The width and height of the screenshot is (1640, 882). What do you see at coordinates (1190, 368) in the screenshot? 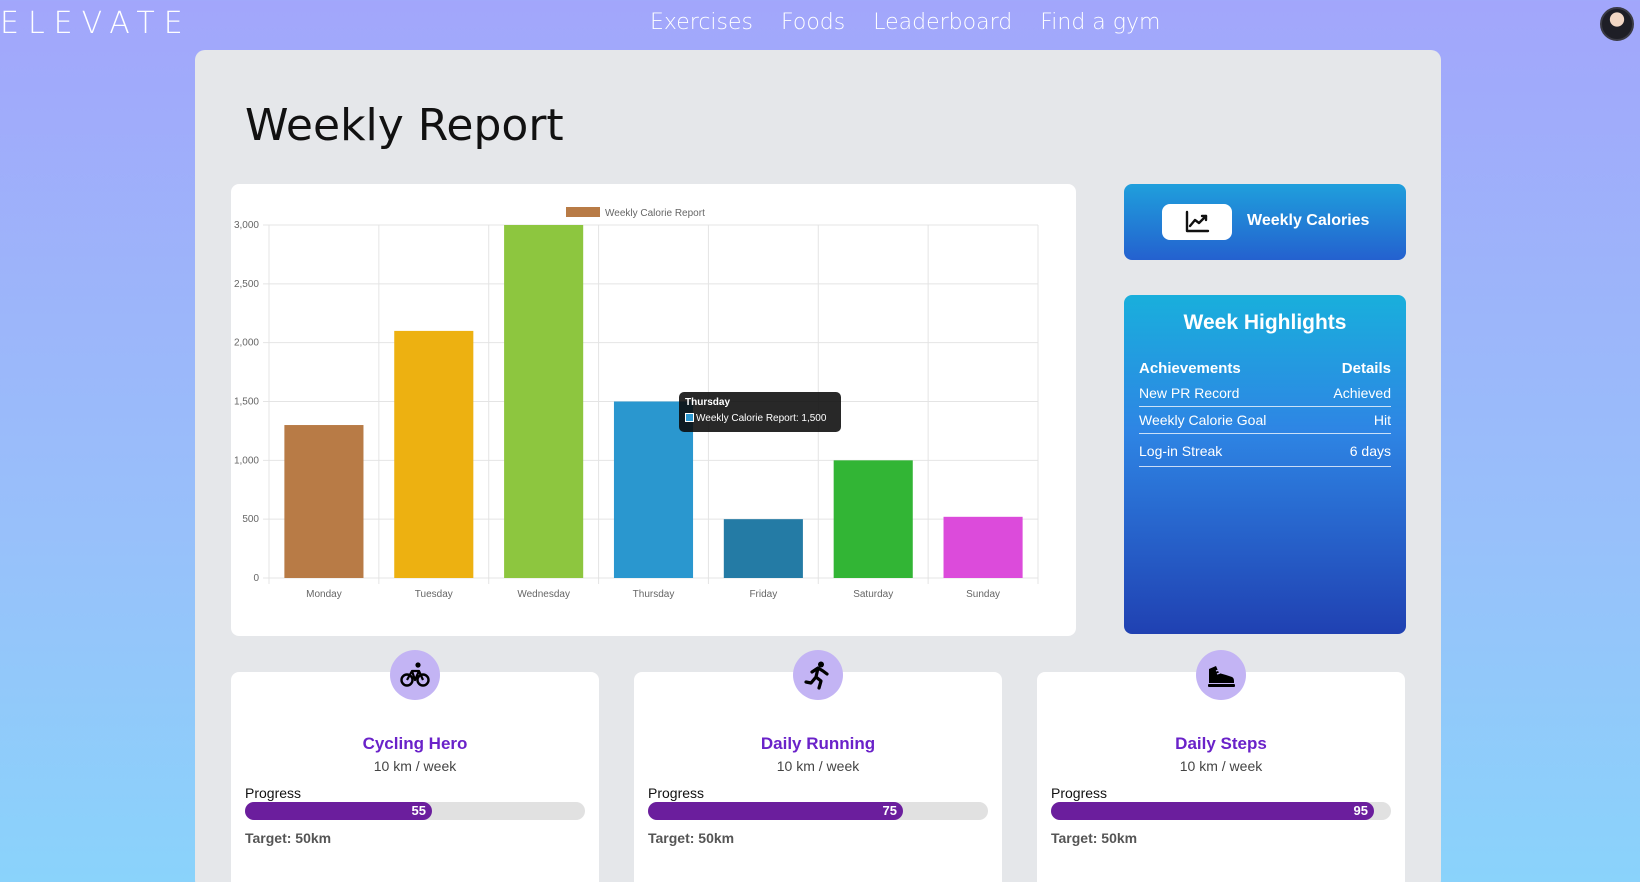
I see `header-achievements: Achievements` at bounding box center [1190, 368].